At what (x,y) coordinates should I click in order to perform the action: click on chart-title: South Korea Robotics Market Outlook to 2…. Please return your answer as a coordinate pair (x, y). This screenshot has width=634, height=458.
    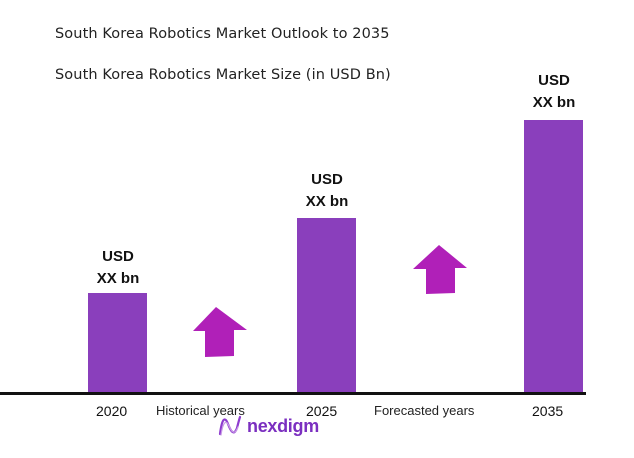
    Looking at the image, I should click on (222, 34).